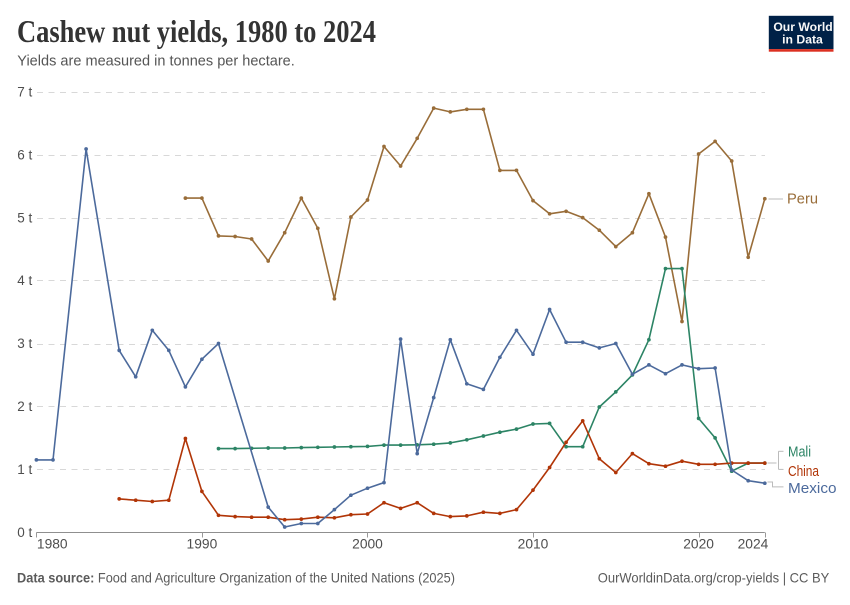  Describe the element at coordinates (24, 154) in the screenshot. I see `svg-text: 6 t` at that location.